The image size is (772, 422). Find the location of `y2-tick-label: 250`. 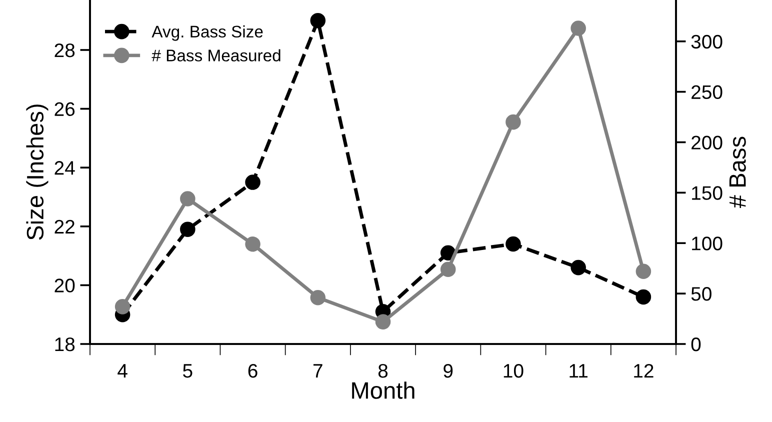

y2-tick-label: 250 is located at coordinates (707, 92).